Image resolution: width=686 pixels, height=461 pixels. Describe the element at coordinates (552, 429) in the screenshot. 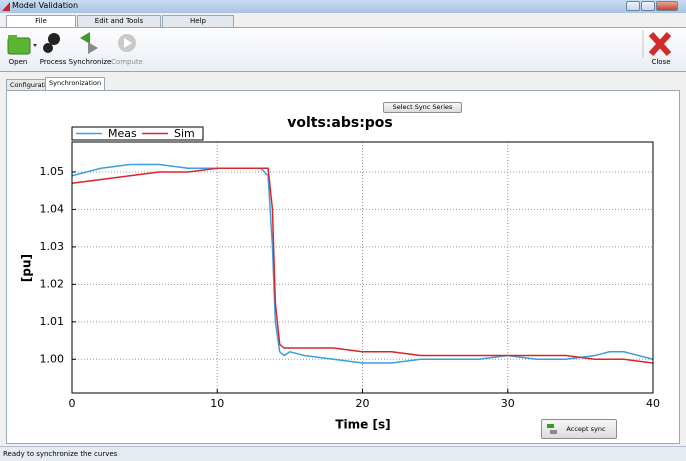

I see `accept-icon` at that location.